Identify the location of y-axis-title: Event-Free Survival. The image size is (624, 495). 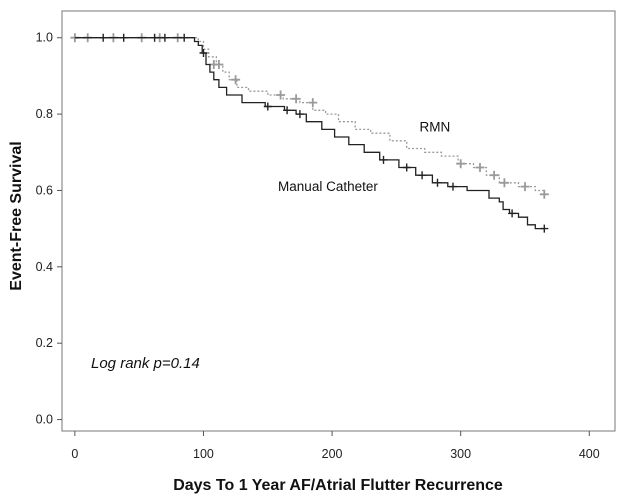
(16, 215).